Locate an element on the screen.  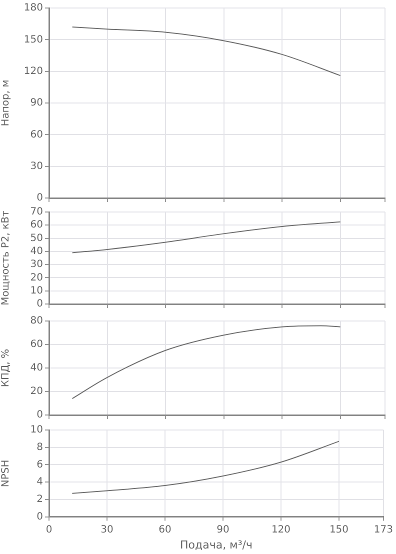
y-tick-label: 8 is located at coordinates (39, 447).